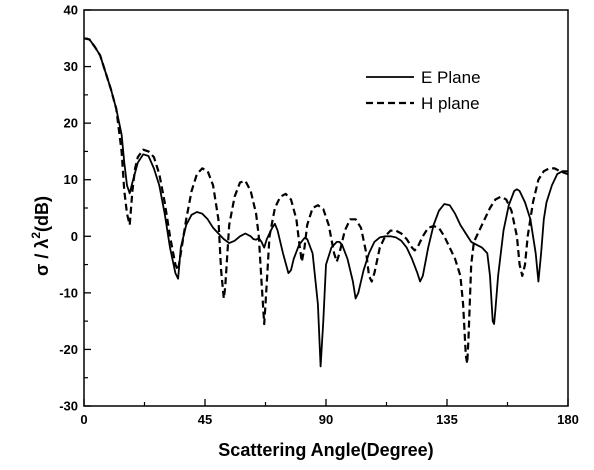 This screenshot has width=594, height=470. I want to click on legend-label-h-plane: H plane, so click(450, 103).